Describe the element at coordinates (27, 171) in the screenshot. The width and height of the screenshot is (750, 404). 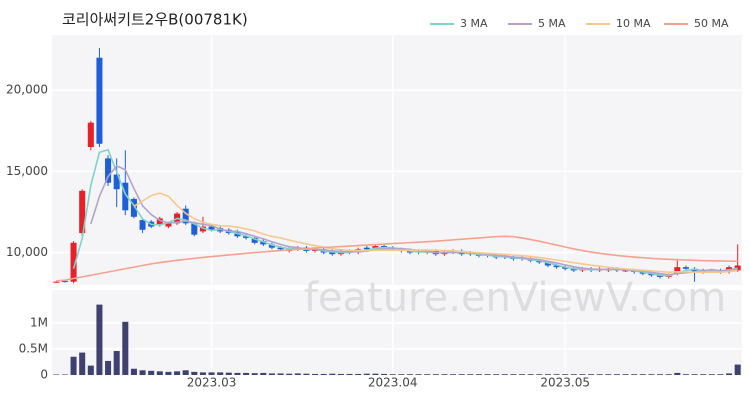
I see `y-tick-label: 15,000` at that location.